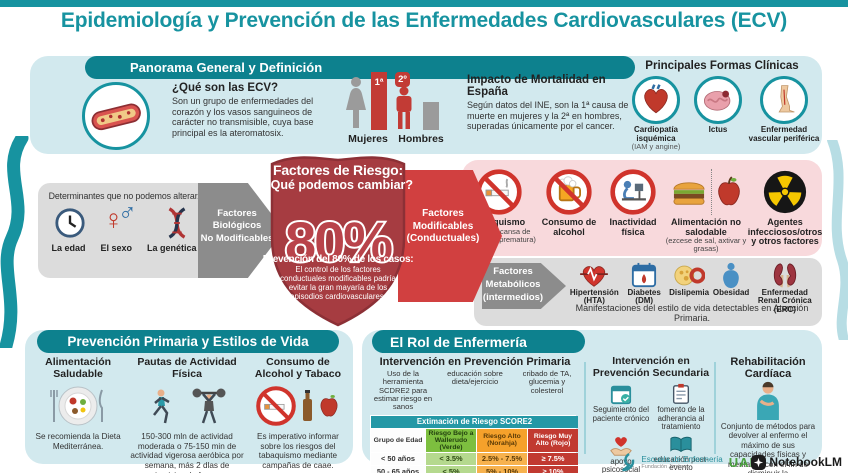 The height and width of the screenshot is (473, 848). Describe the element at coordinates (502, 459) in the screenshot. I see `table-cell: 2.5% - 7.5%` at that location.